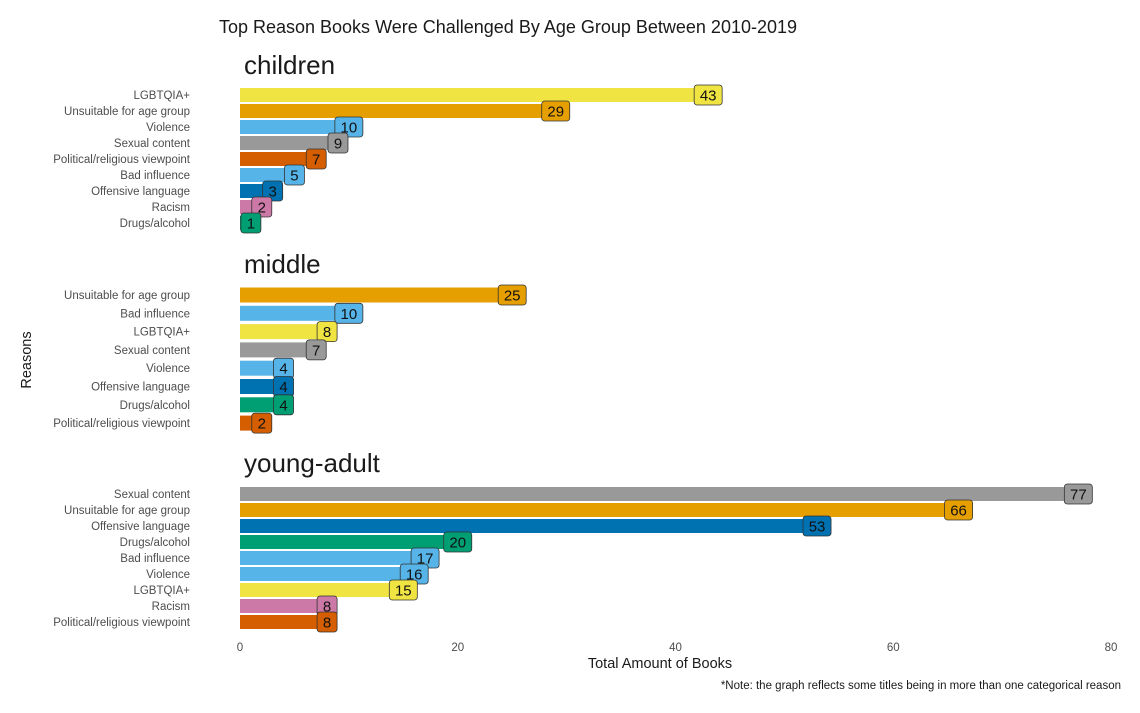 The width and height of the screenshot is (1140, 713). I want to click on x-tick-label: 0, so click(240, 648).